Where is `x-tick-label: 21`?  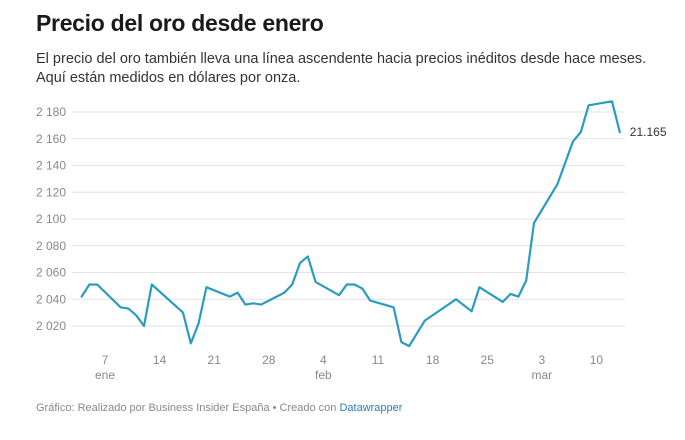 x-tick-label: 21 is located at coordinates (215, 360).